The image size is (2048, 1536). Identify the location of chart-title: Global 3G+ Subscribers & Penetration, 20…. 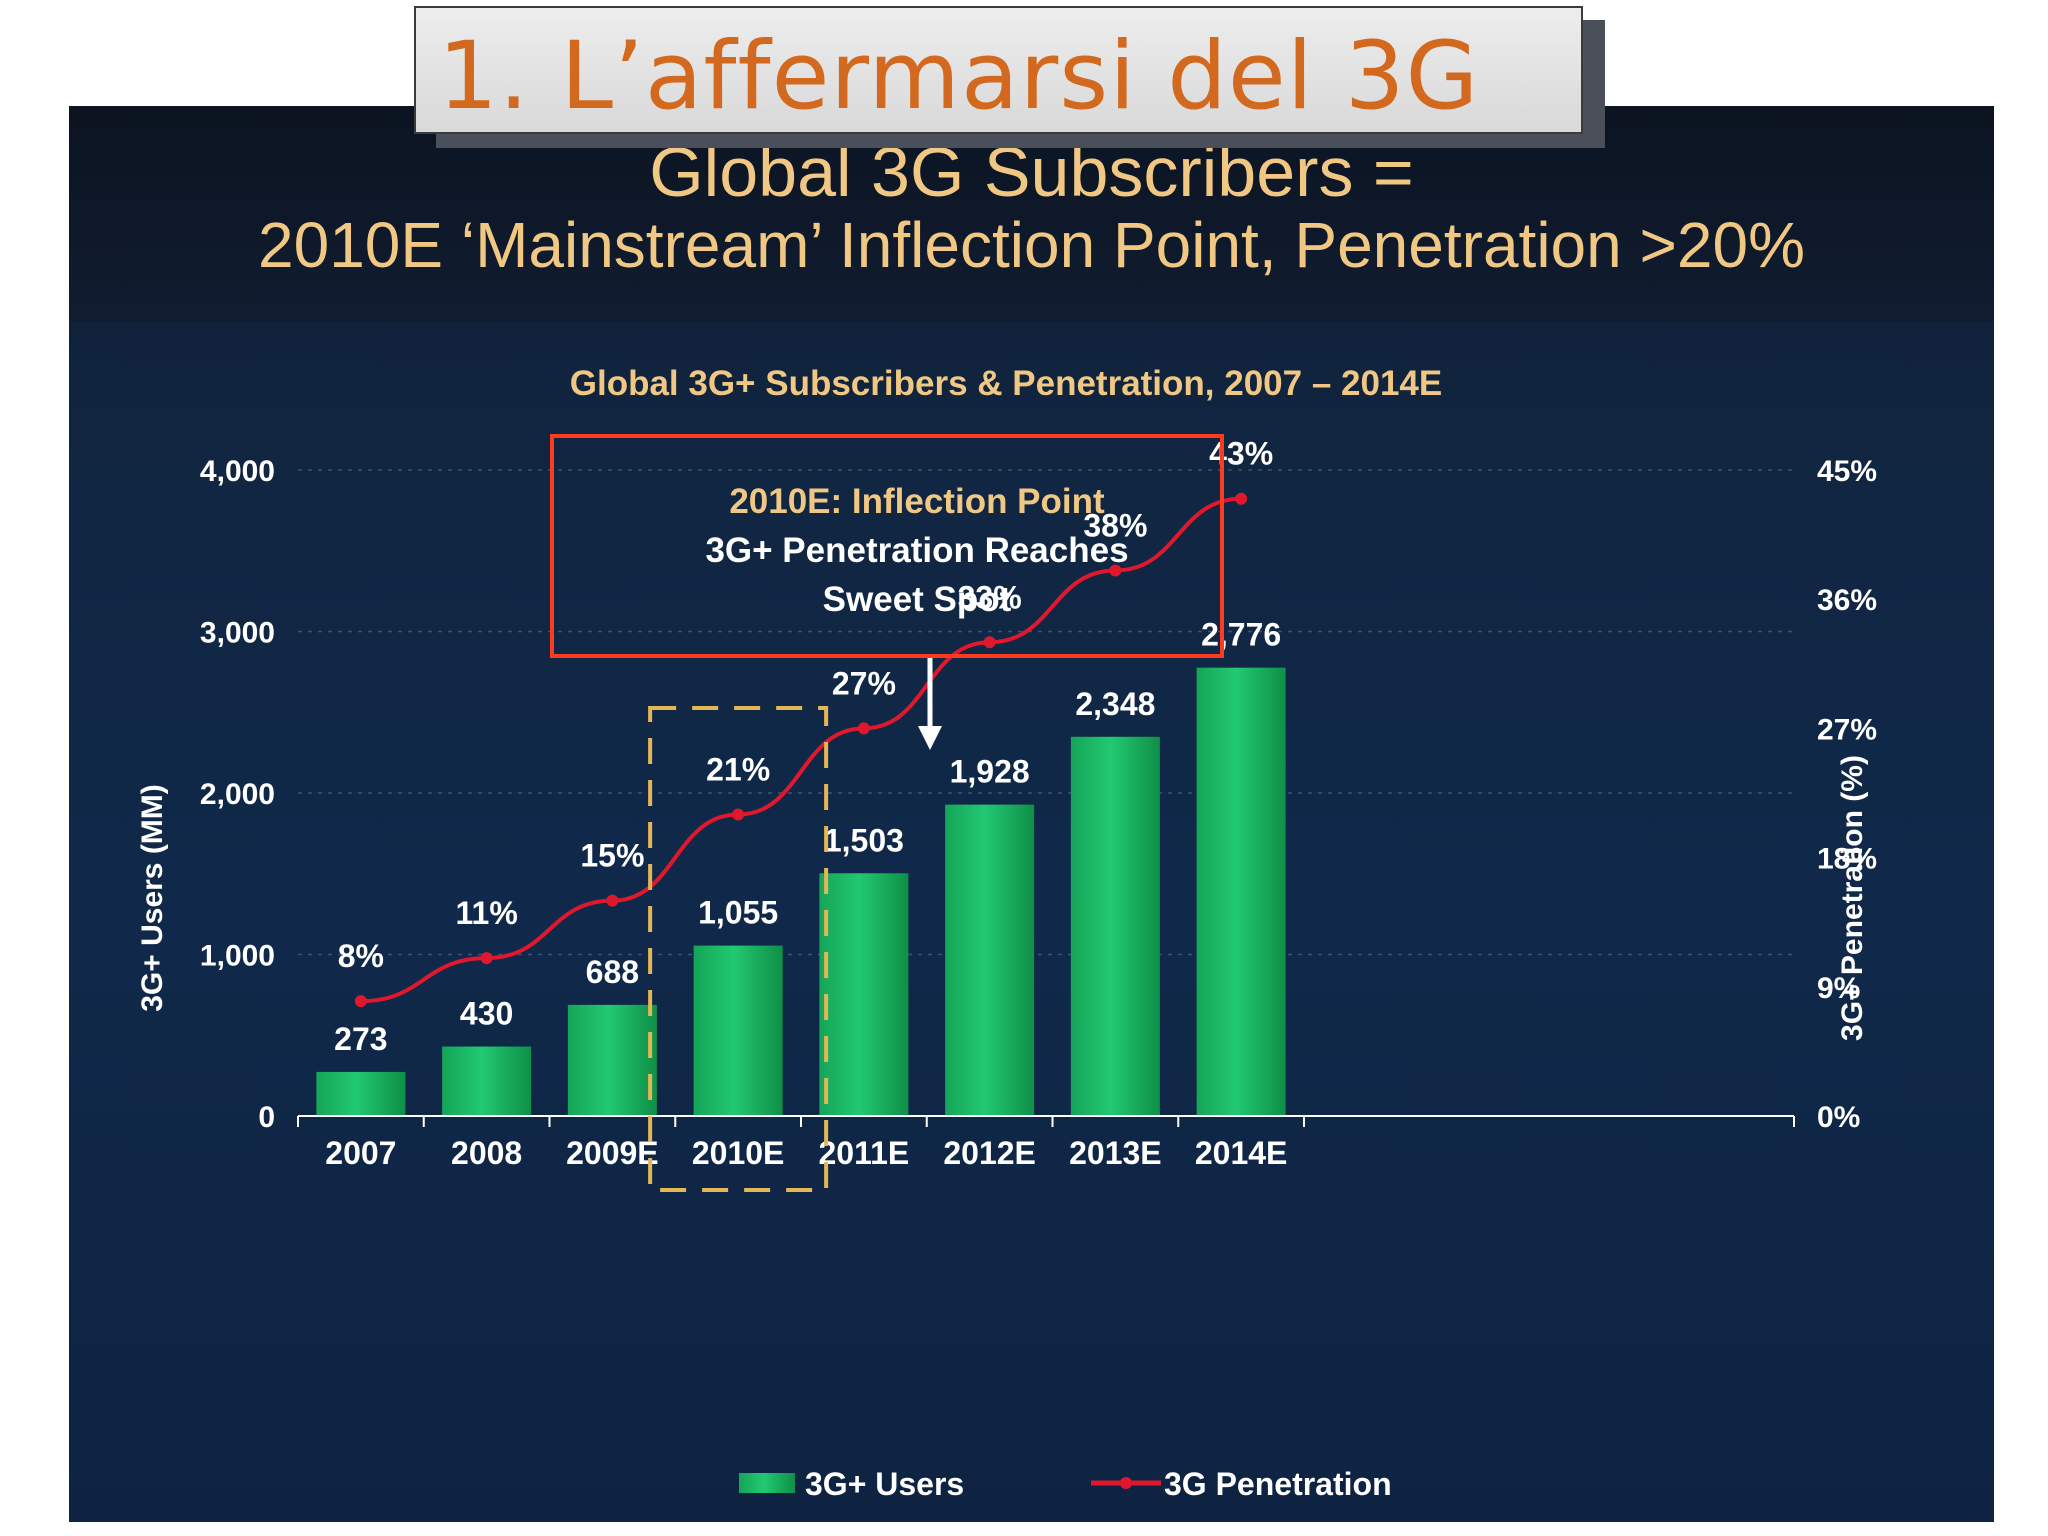
(1006, 383).